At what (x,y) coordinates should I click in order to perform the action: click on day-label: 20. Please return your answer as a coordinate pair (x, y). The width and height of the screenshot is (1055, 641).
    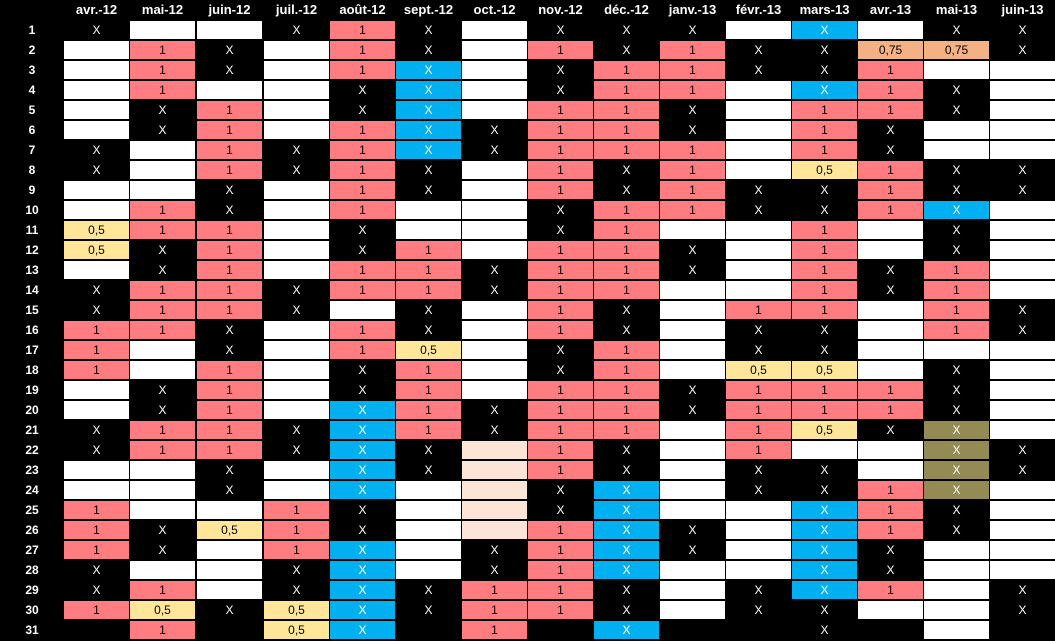
    Looking at the image, I should click on (32, 410).